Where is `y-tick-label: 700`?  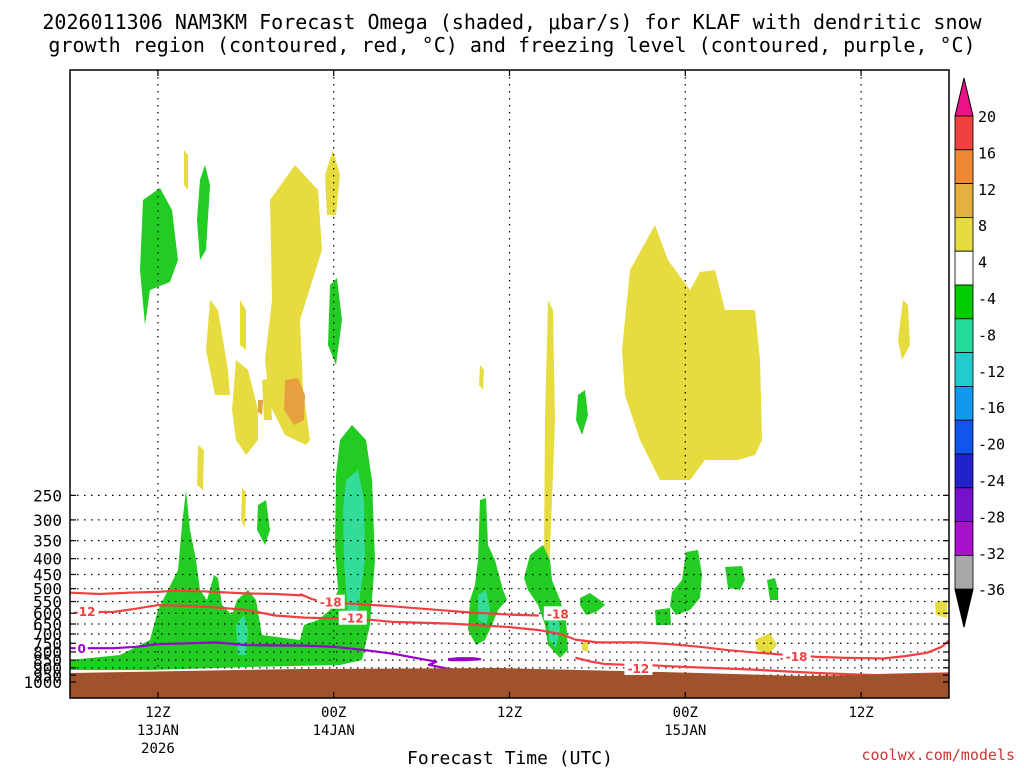
y-tick-label: 700 is located at coordinates (47, 634).